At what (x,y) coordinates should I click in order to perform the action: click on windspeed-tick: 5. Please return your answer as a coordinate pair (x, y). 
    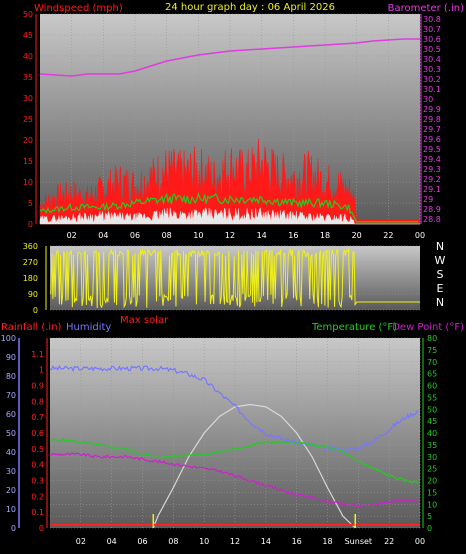
    Looking at the image, I should click on (30, 203).